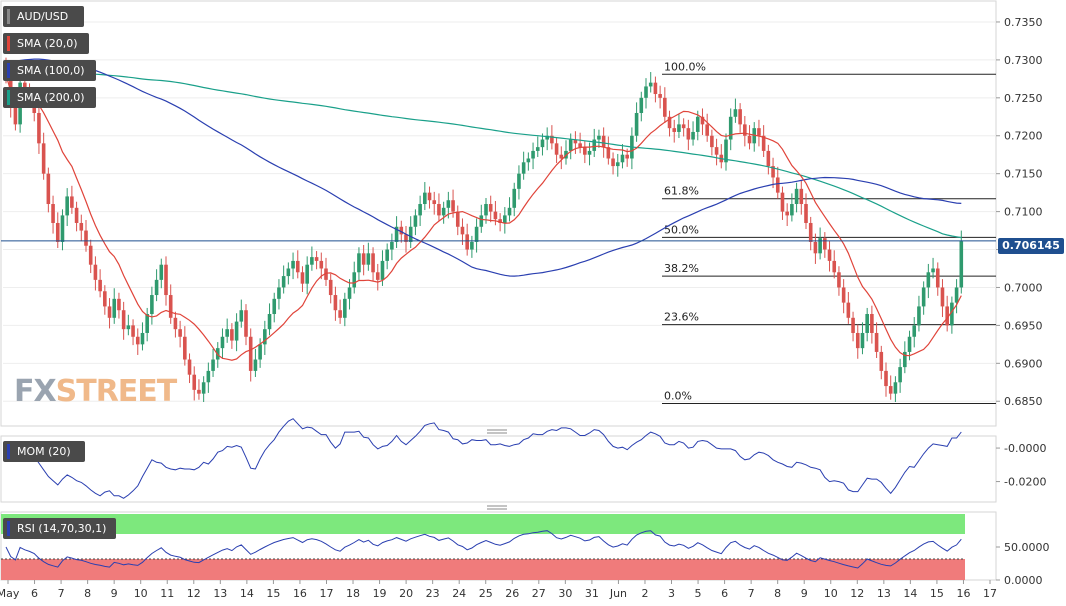 This screenshot has height=606, width=1066. Describe the element at coordinates (1023, 564) in the screenshot. I see `rsi-y-axis: 50.0000 0.0000` at that location.